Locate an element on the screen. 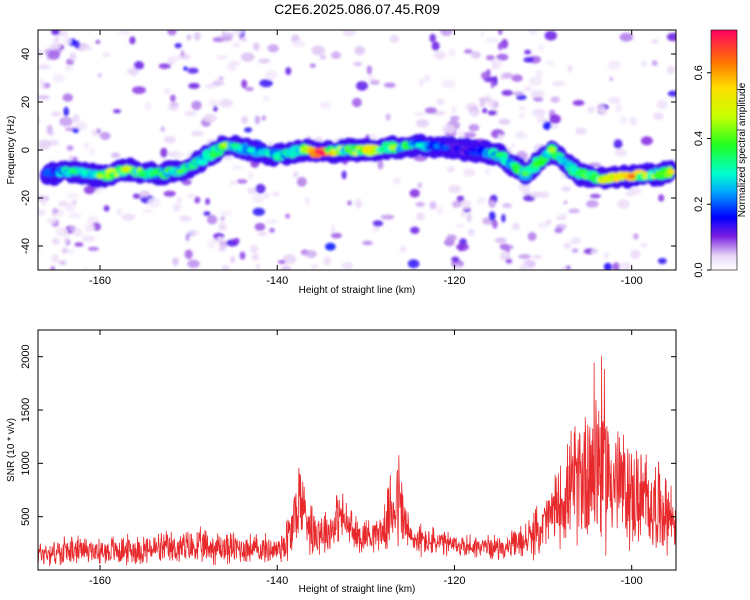 This screenshot has width=750, height=600. snr-ytick-label: 1000 is located at coordinates (26, 463).